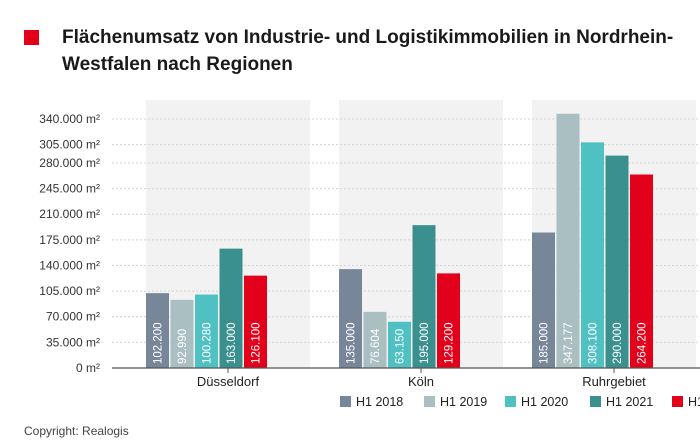 The width and height of the screenshot is (700, 443). Describe the element at coordinates (450, 343) in the screenshot. I see `bar-value-label: 129.200` at that location.